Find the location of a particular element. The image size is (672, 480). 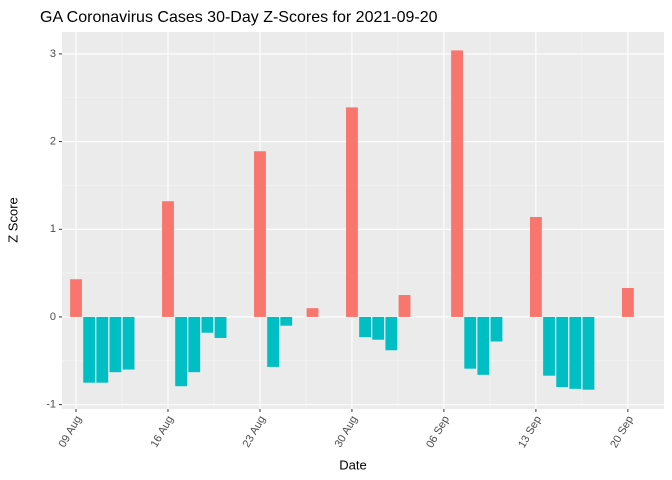

y-tick-label: 0 is located at coordinates (53, 317).